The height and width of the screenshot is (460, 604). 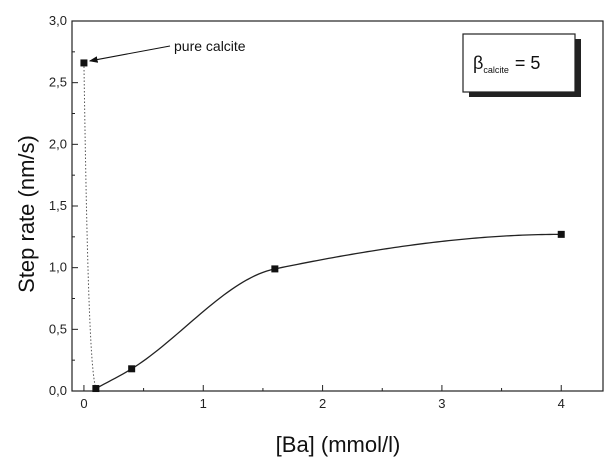 I want to click on y-tick-label: 2,5, so click(x=58, y=82).